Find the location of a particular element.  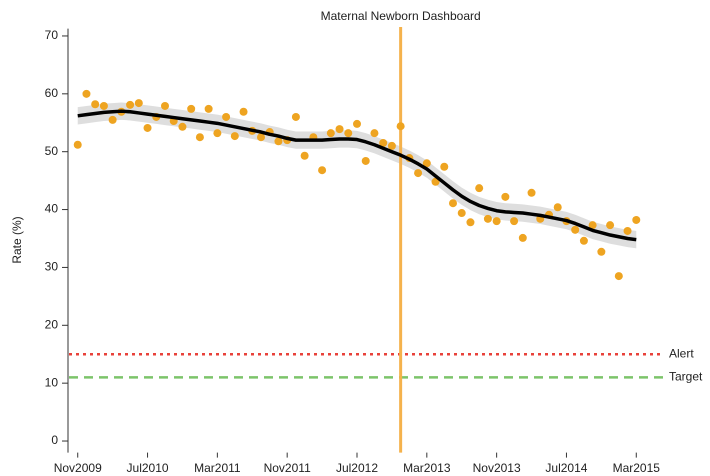

y-tick-label: 40 is located at coordinates (52, 209).